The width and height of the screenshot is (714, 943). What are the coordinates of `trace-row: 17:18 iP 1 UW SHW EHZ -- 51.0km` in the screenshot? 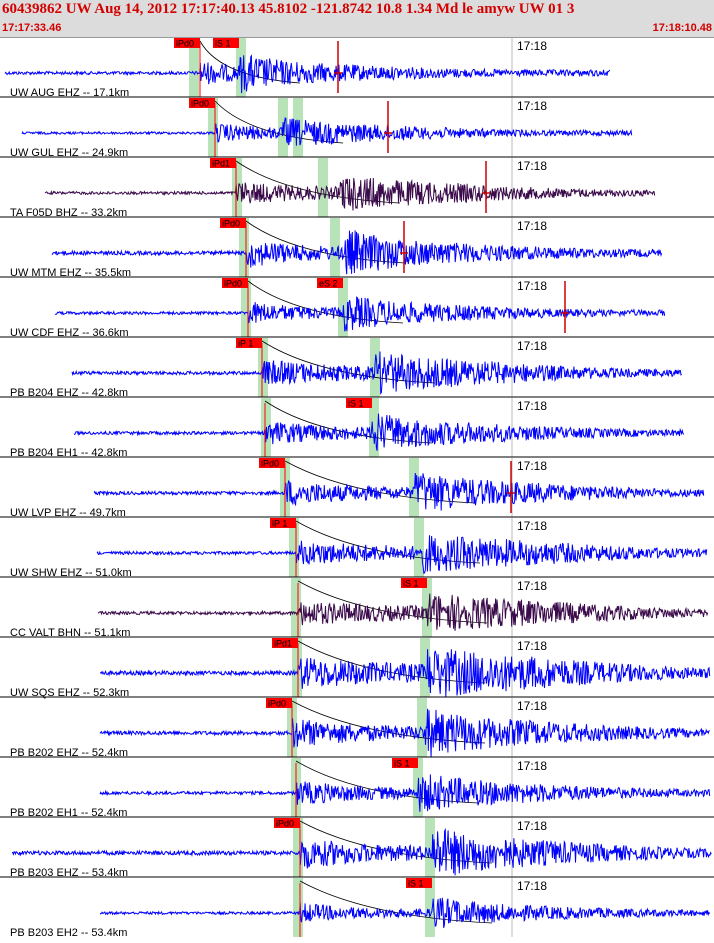 It's located at (357, 547).